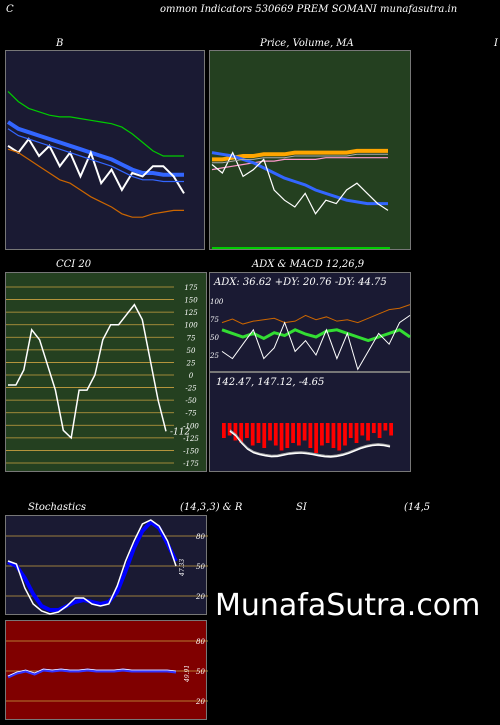 The width and height of the screenshot is (500, 725). I want to click on chart-title-price: Price, Volume, MA, so click(307, 43).